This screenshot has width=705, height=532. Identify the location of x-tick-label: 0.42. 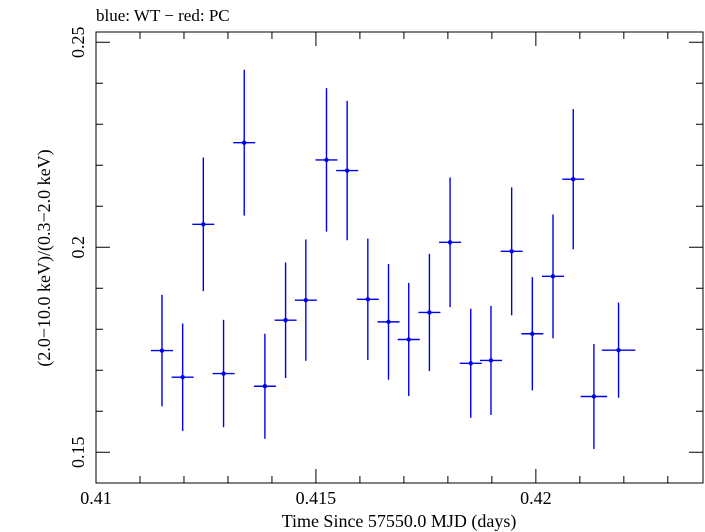
(536, 498).